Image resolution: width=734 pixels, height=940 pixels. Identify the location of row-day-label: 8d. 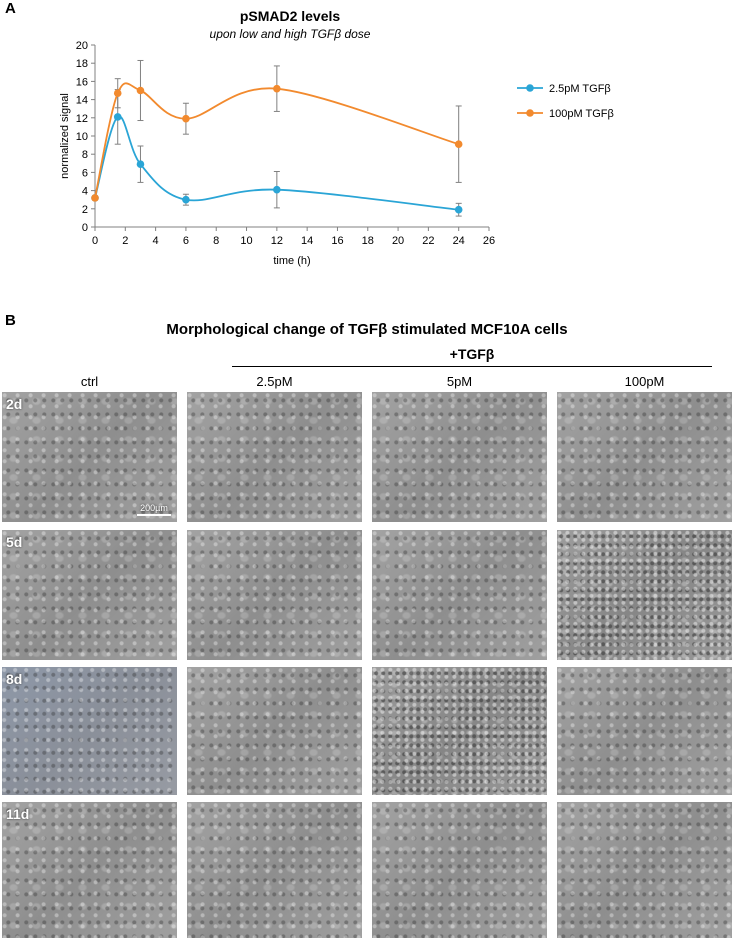
(14, 679).